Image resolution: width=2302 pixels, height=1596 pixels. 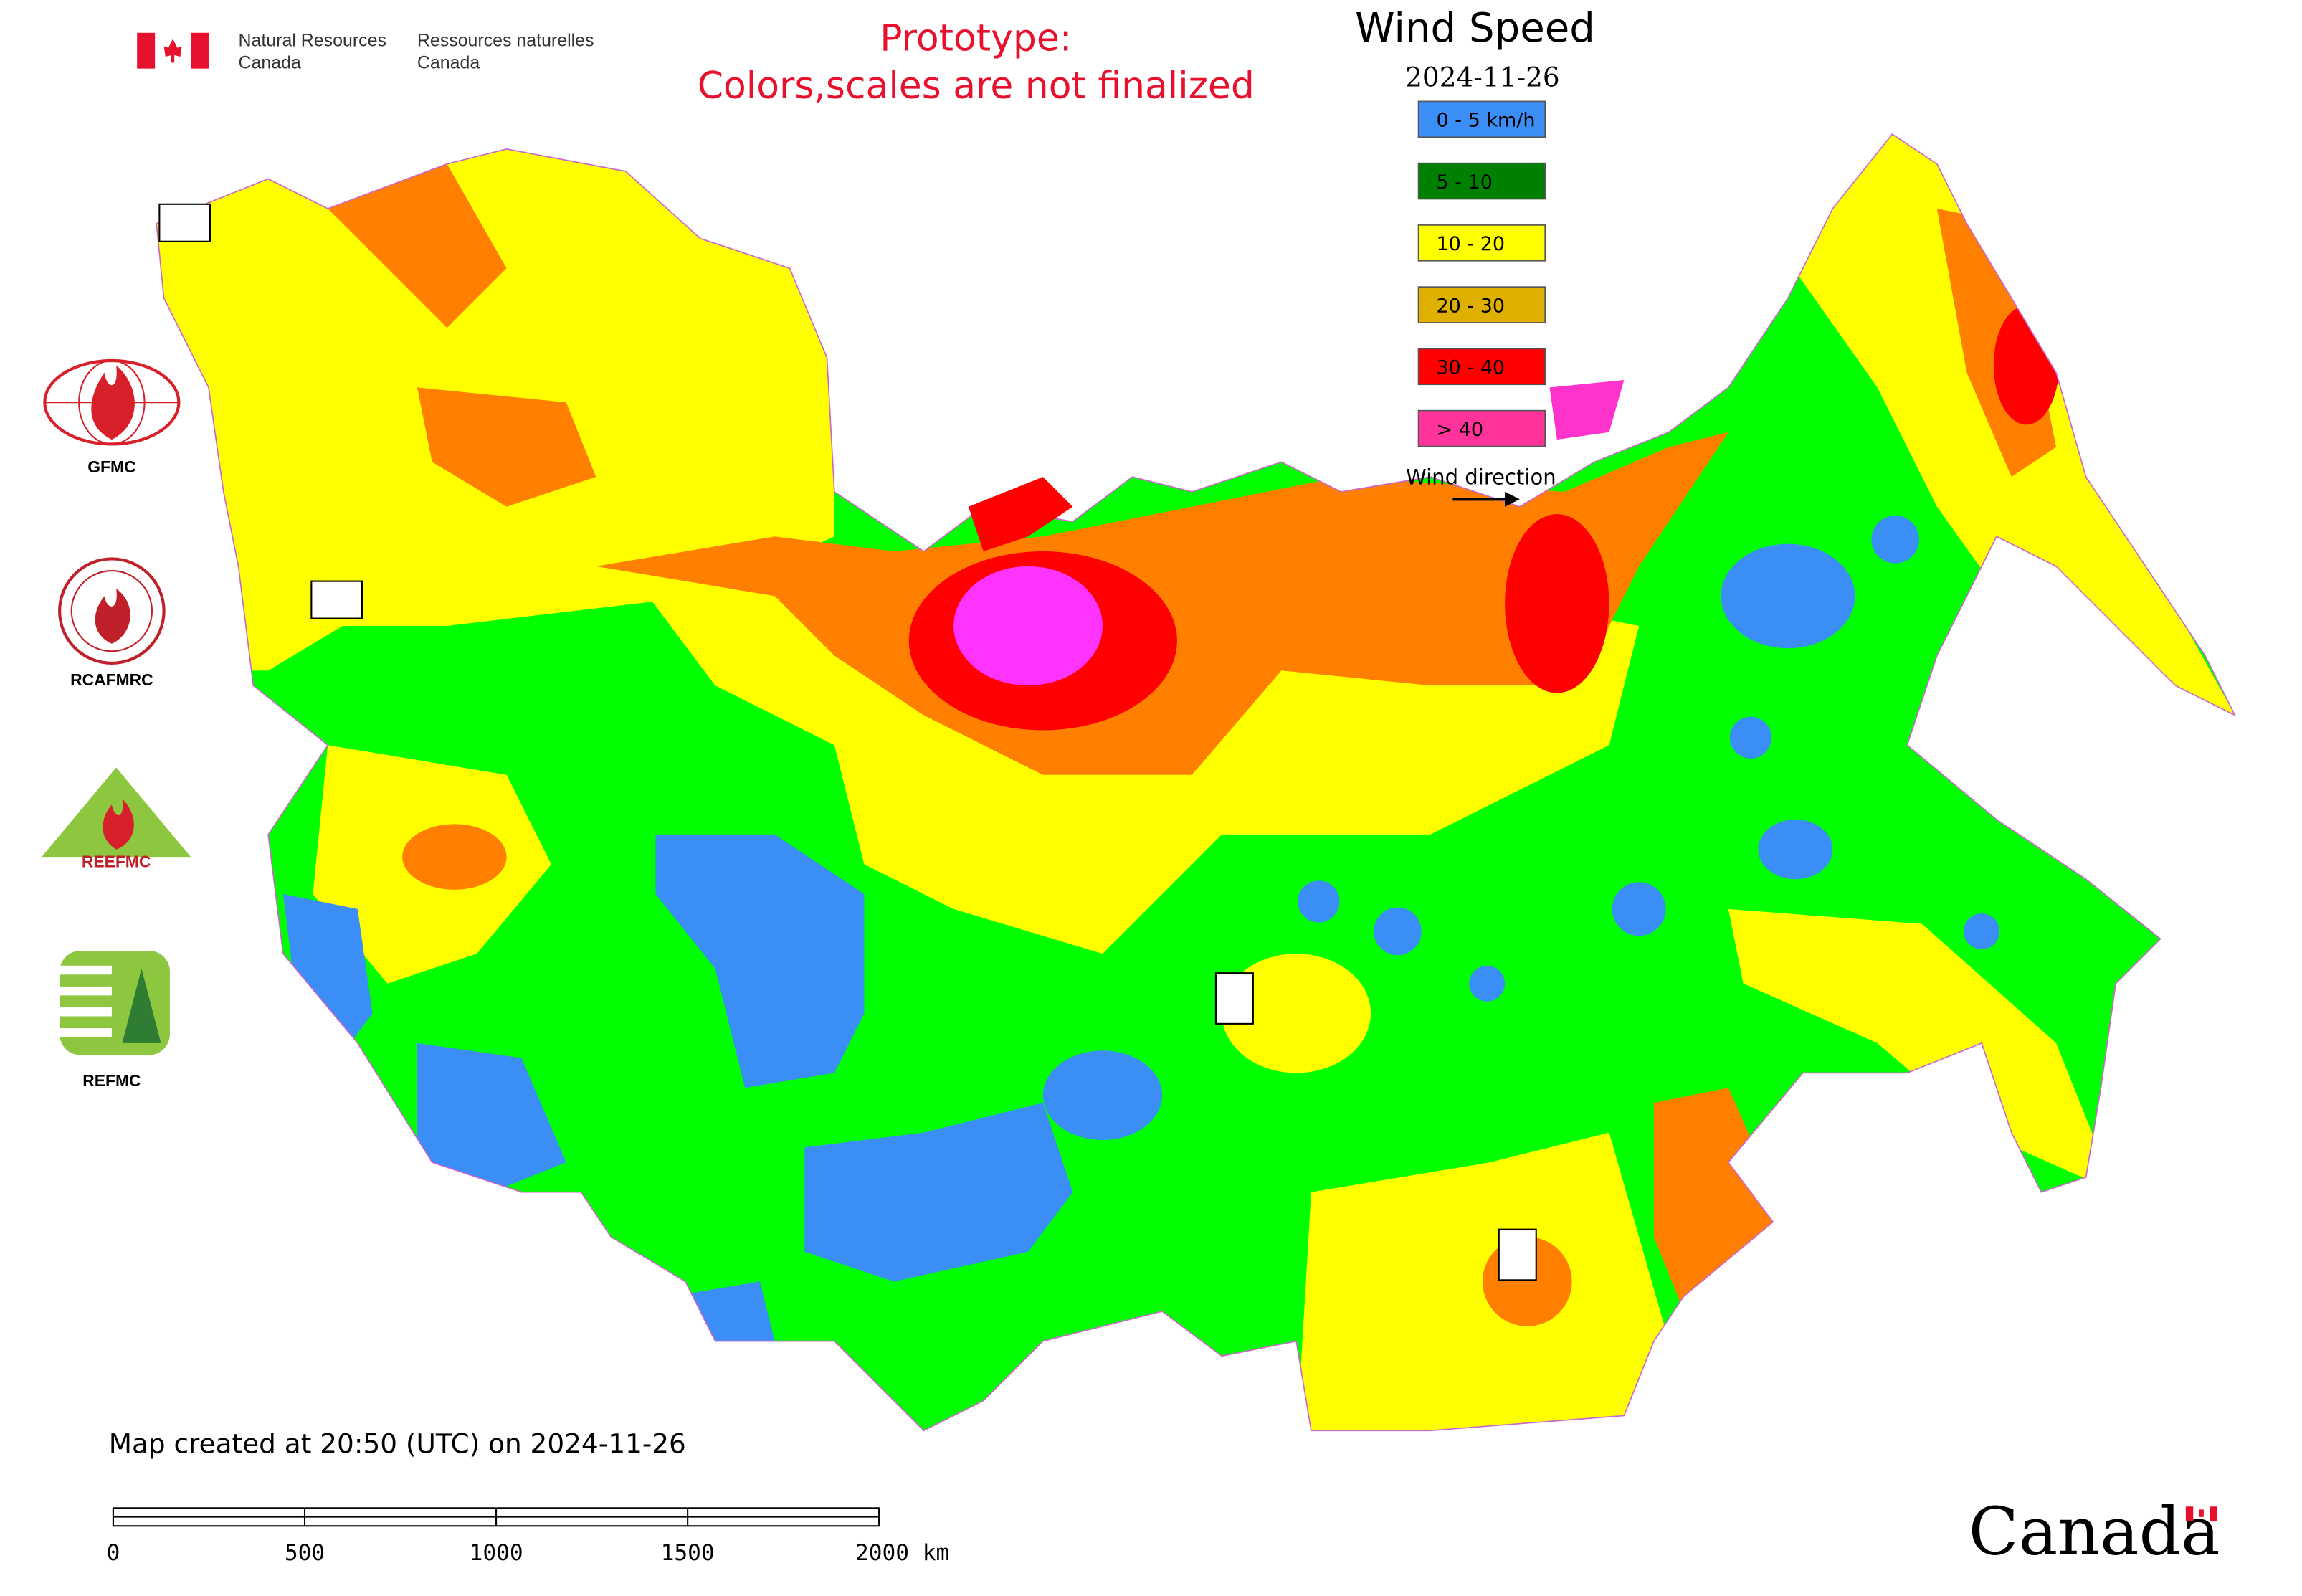 What do you see at coordinates (112, 402) in the screenshot?
I see `logo-gfmc` at bounding box center [112, 402].